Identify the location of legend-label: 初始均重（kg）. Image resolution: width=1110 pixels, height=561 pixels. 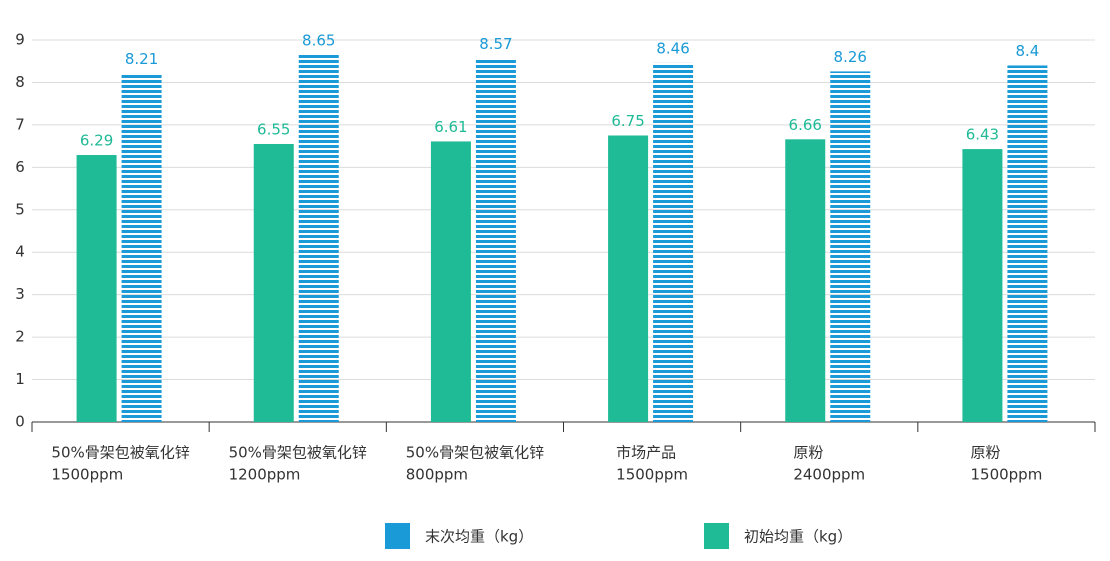
(798, 537).